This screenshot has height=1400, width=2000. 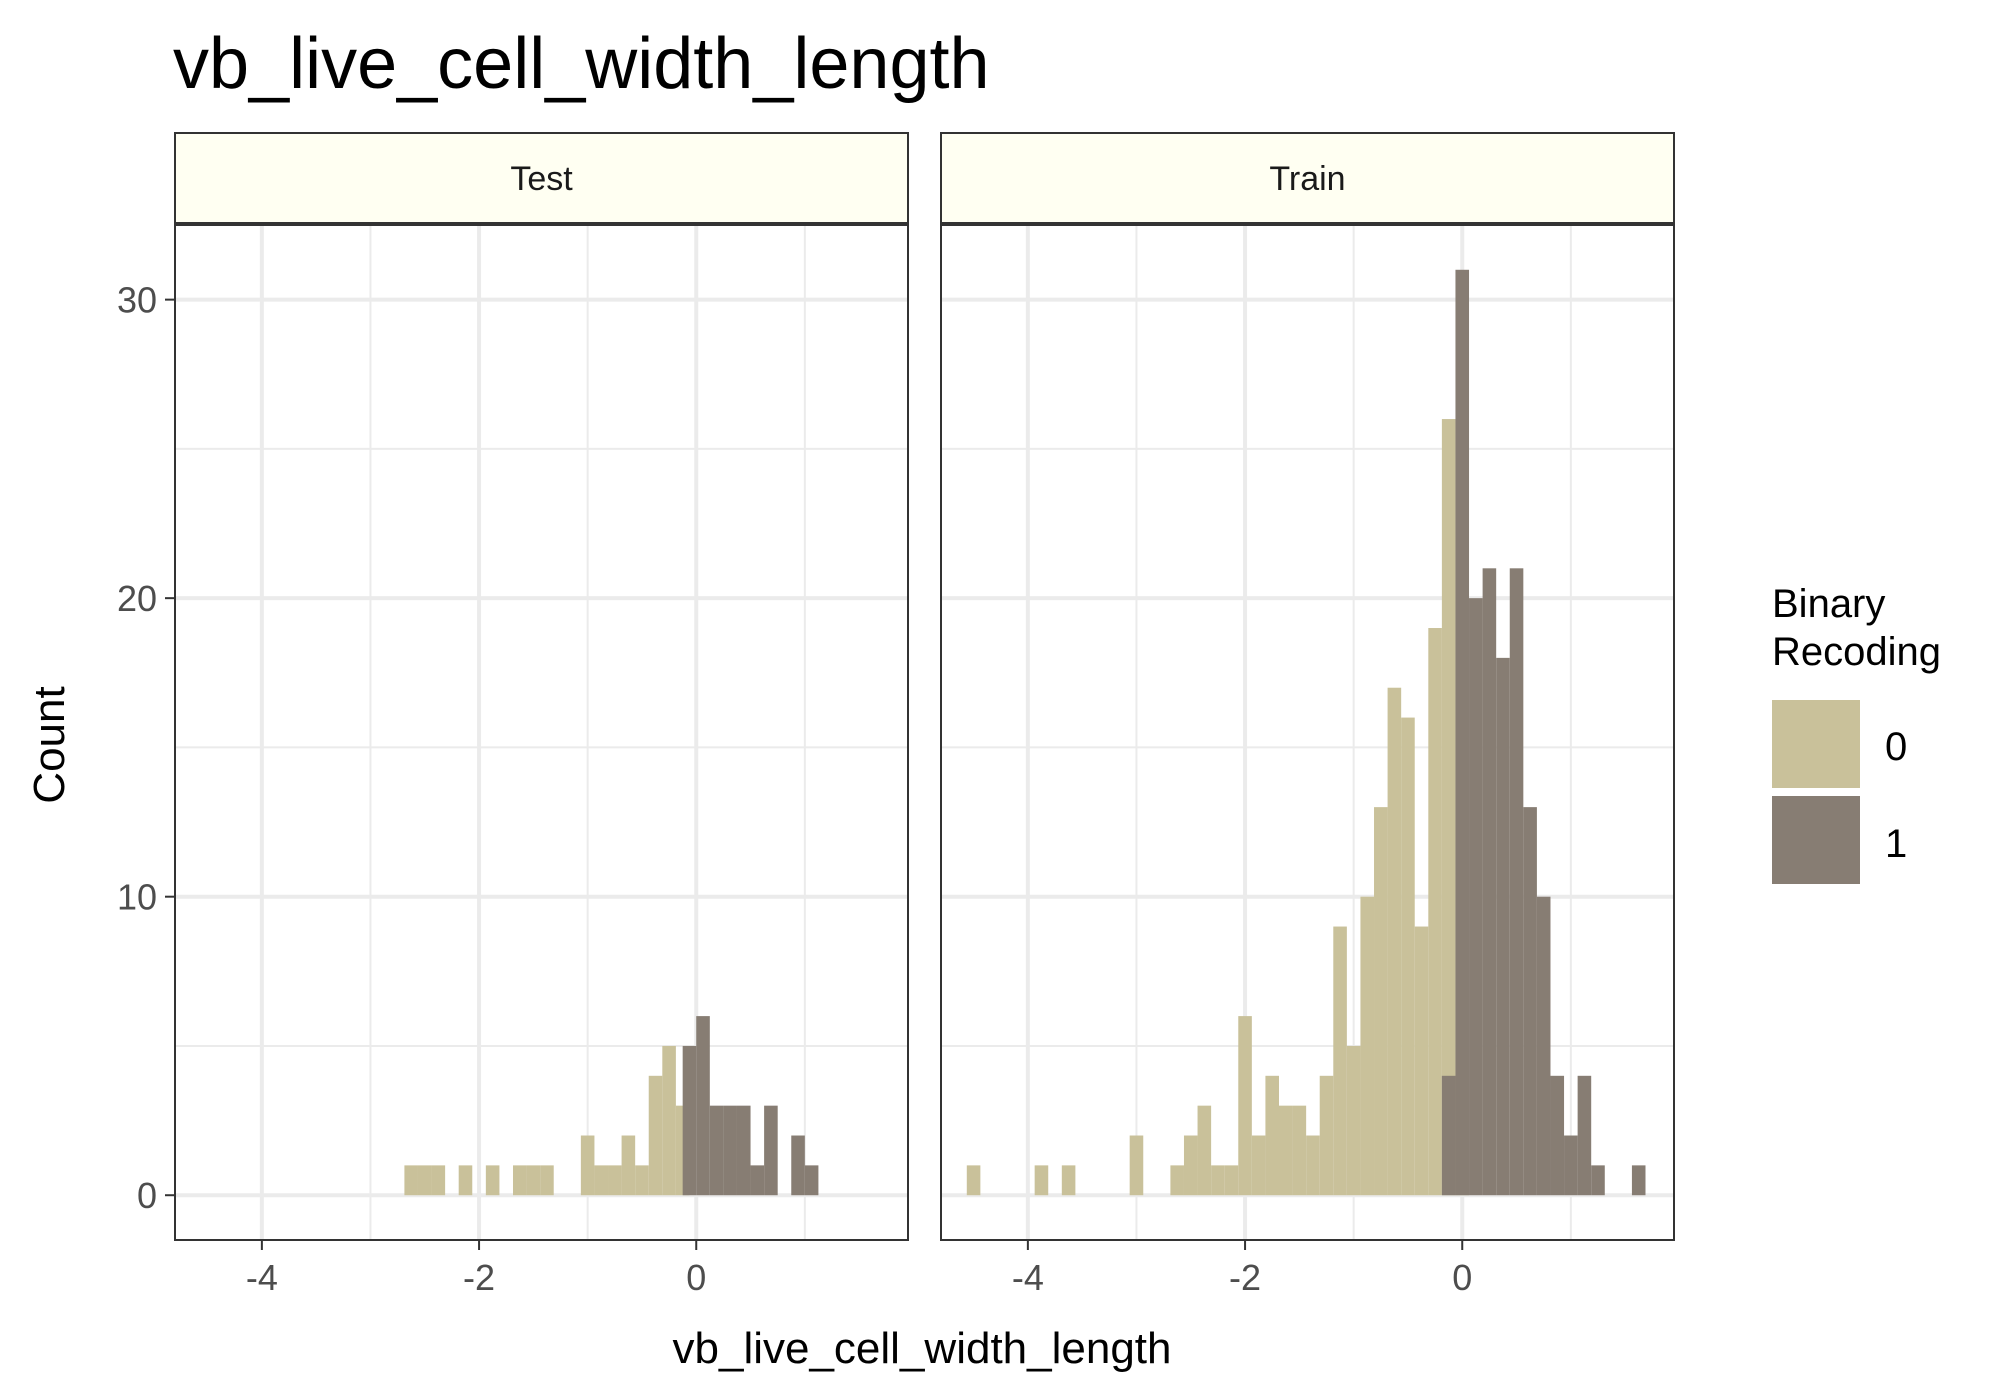 What do you see at coordinates (49, 744) in the screenshot?
I see `y-axis-title: Count` at bounding box center [49, 744].